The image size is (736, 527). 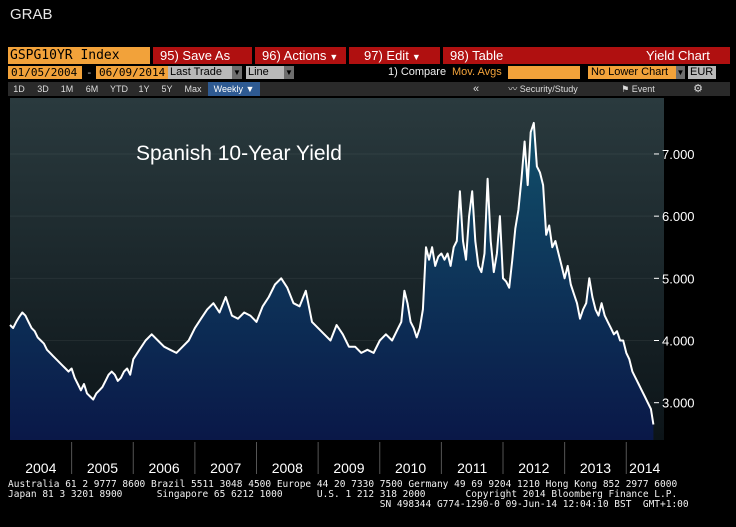 I want to click on x-tick-label: 2012, so click(x=533, y=468).